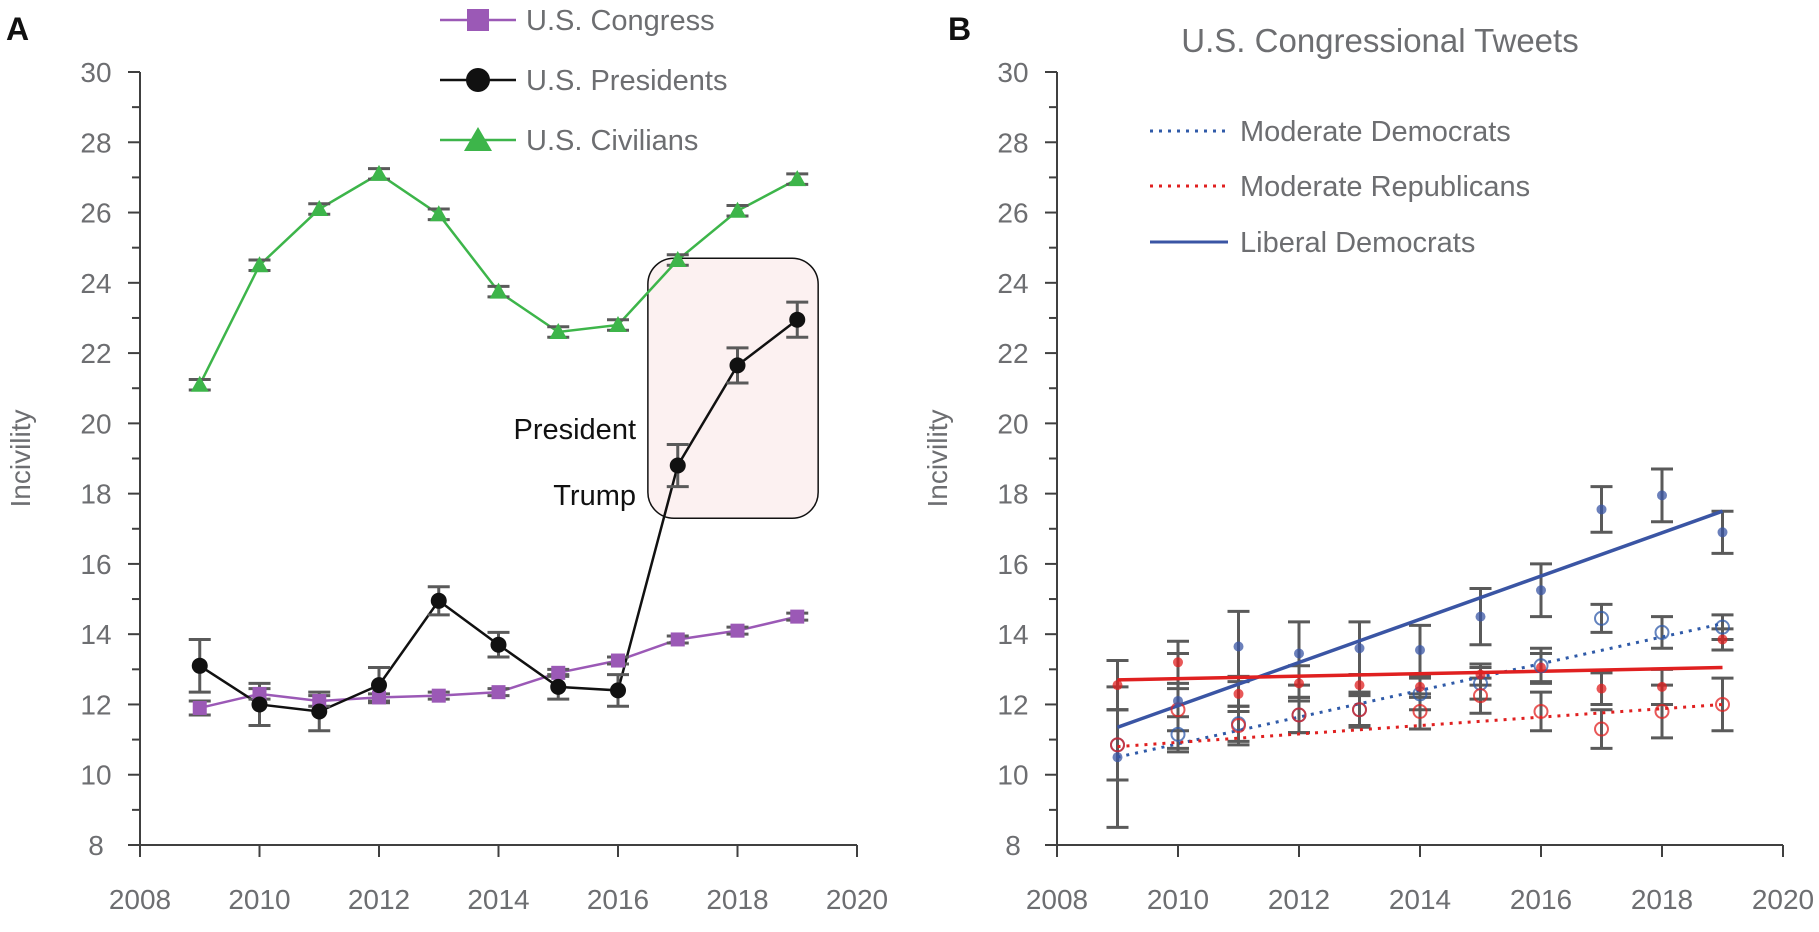 The image size is (1819, 932). Describe the element at coordinates (1662, 899) in the screenshot. I see `panel-b-x-tick-label: 2018` at that location.